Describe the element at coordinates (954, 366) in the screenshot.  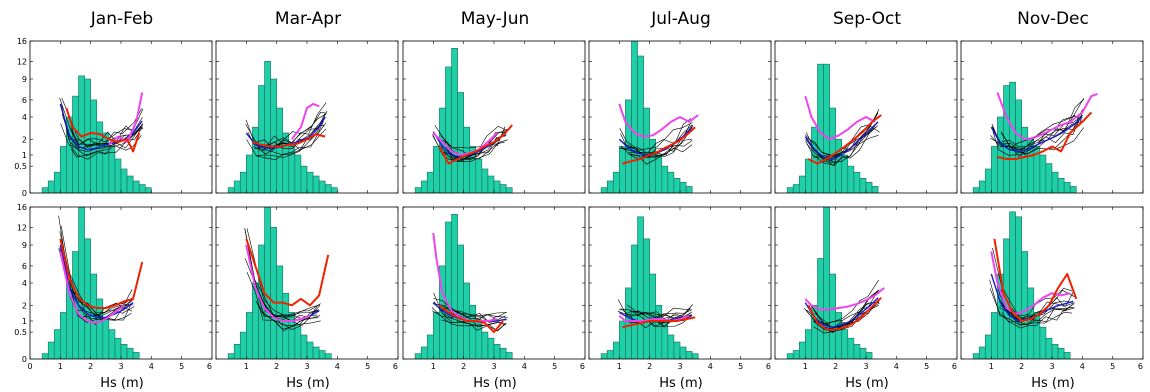
I see `x-tick-label: 6` at that location.